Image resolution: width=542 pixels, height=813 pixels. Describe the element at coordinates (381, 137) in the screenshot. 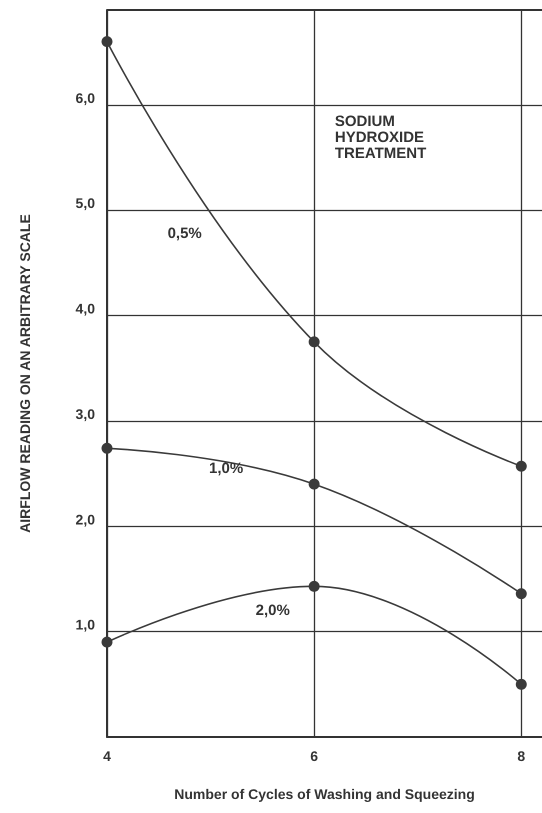

I see `annotation: SODIUM HYDROXIDE TREATMENT` at that location.